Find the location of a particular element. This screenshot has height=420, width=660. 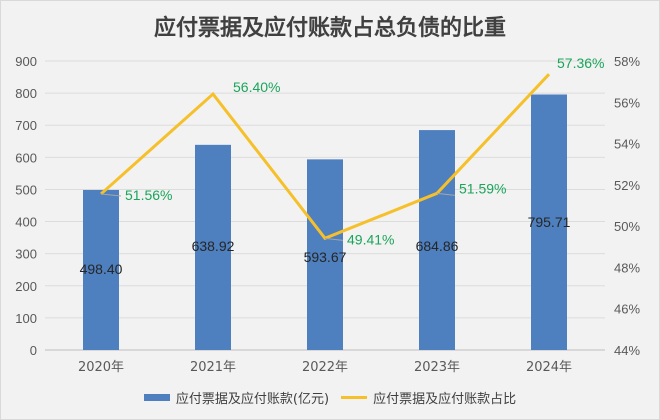

left-axis-tick: 800 is located at coordinates (26, 93).